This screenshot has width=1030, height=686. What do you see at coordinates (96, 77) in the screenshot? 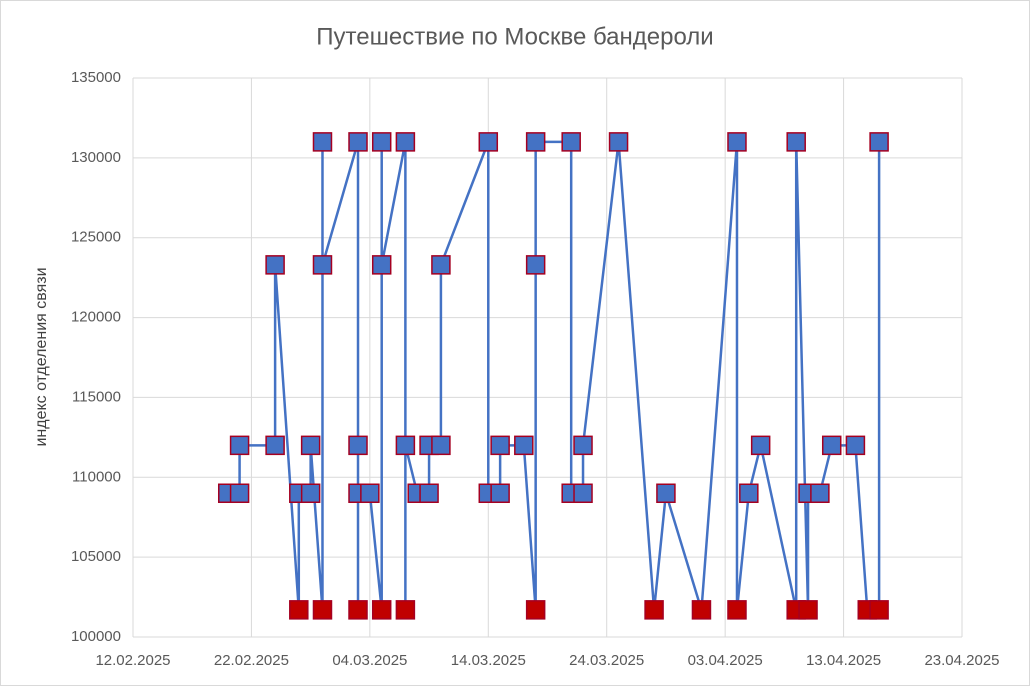
I see `y-tick-label: 135000` at bounding box center [96, 77].